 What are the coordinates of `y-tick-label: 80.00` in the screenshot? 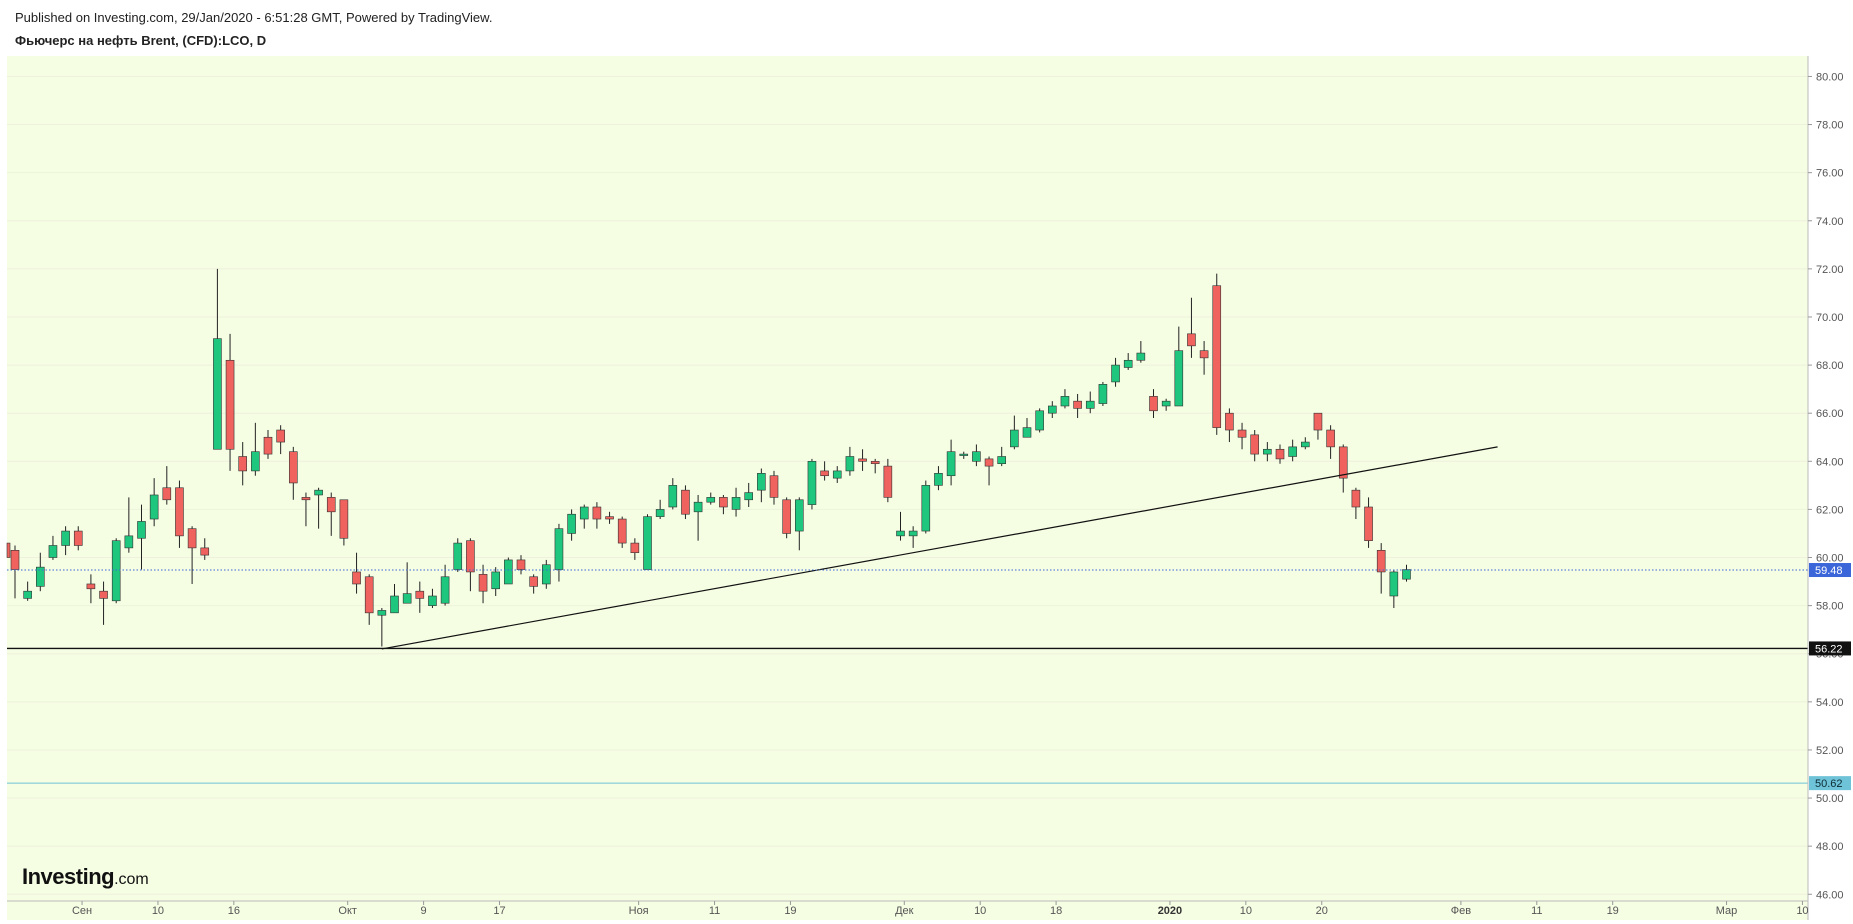 It's located at (1830, 77).